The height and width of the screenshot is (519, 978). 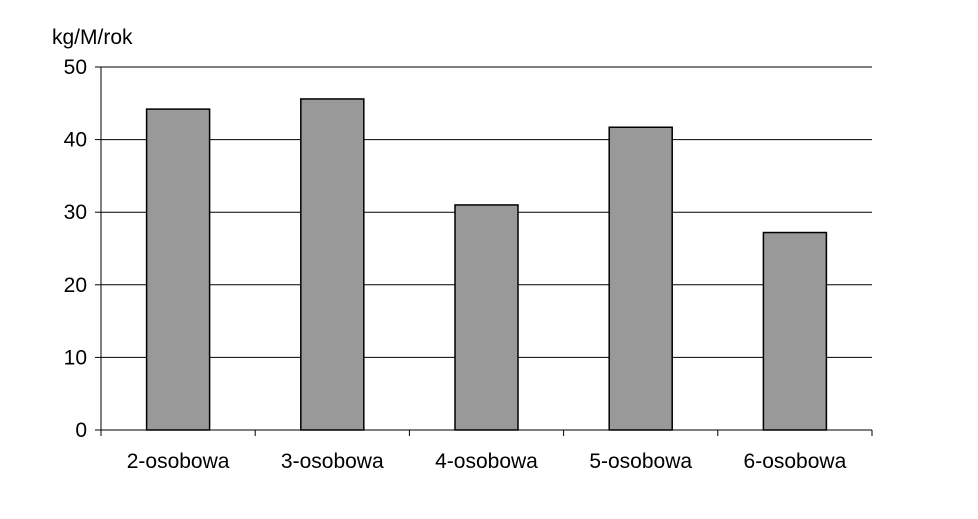 What do you see at coordinates (75, 67) in the screenshot?
I see `y-tick-label: 50` at bounding box center [75, 67].